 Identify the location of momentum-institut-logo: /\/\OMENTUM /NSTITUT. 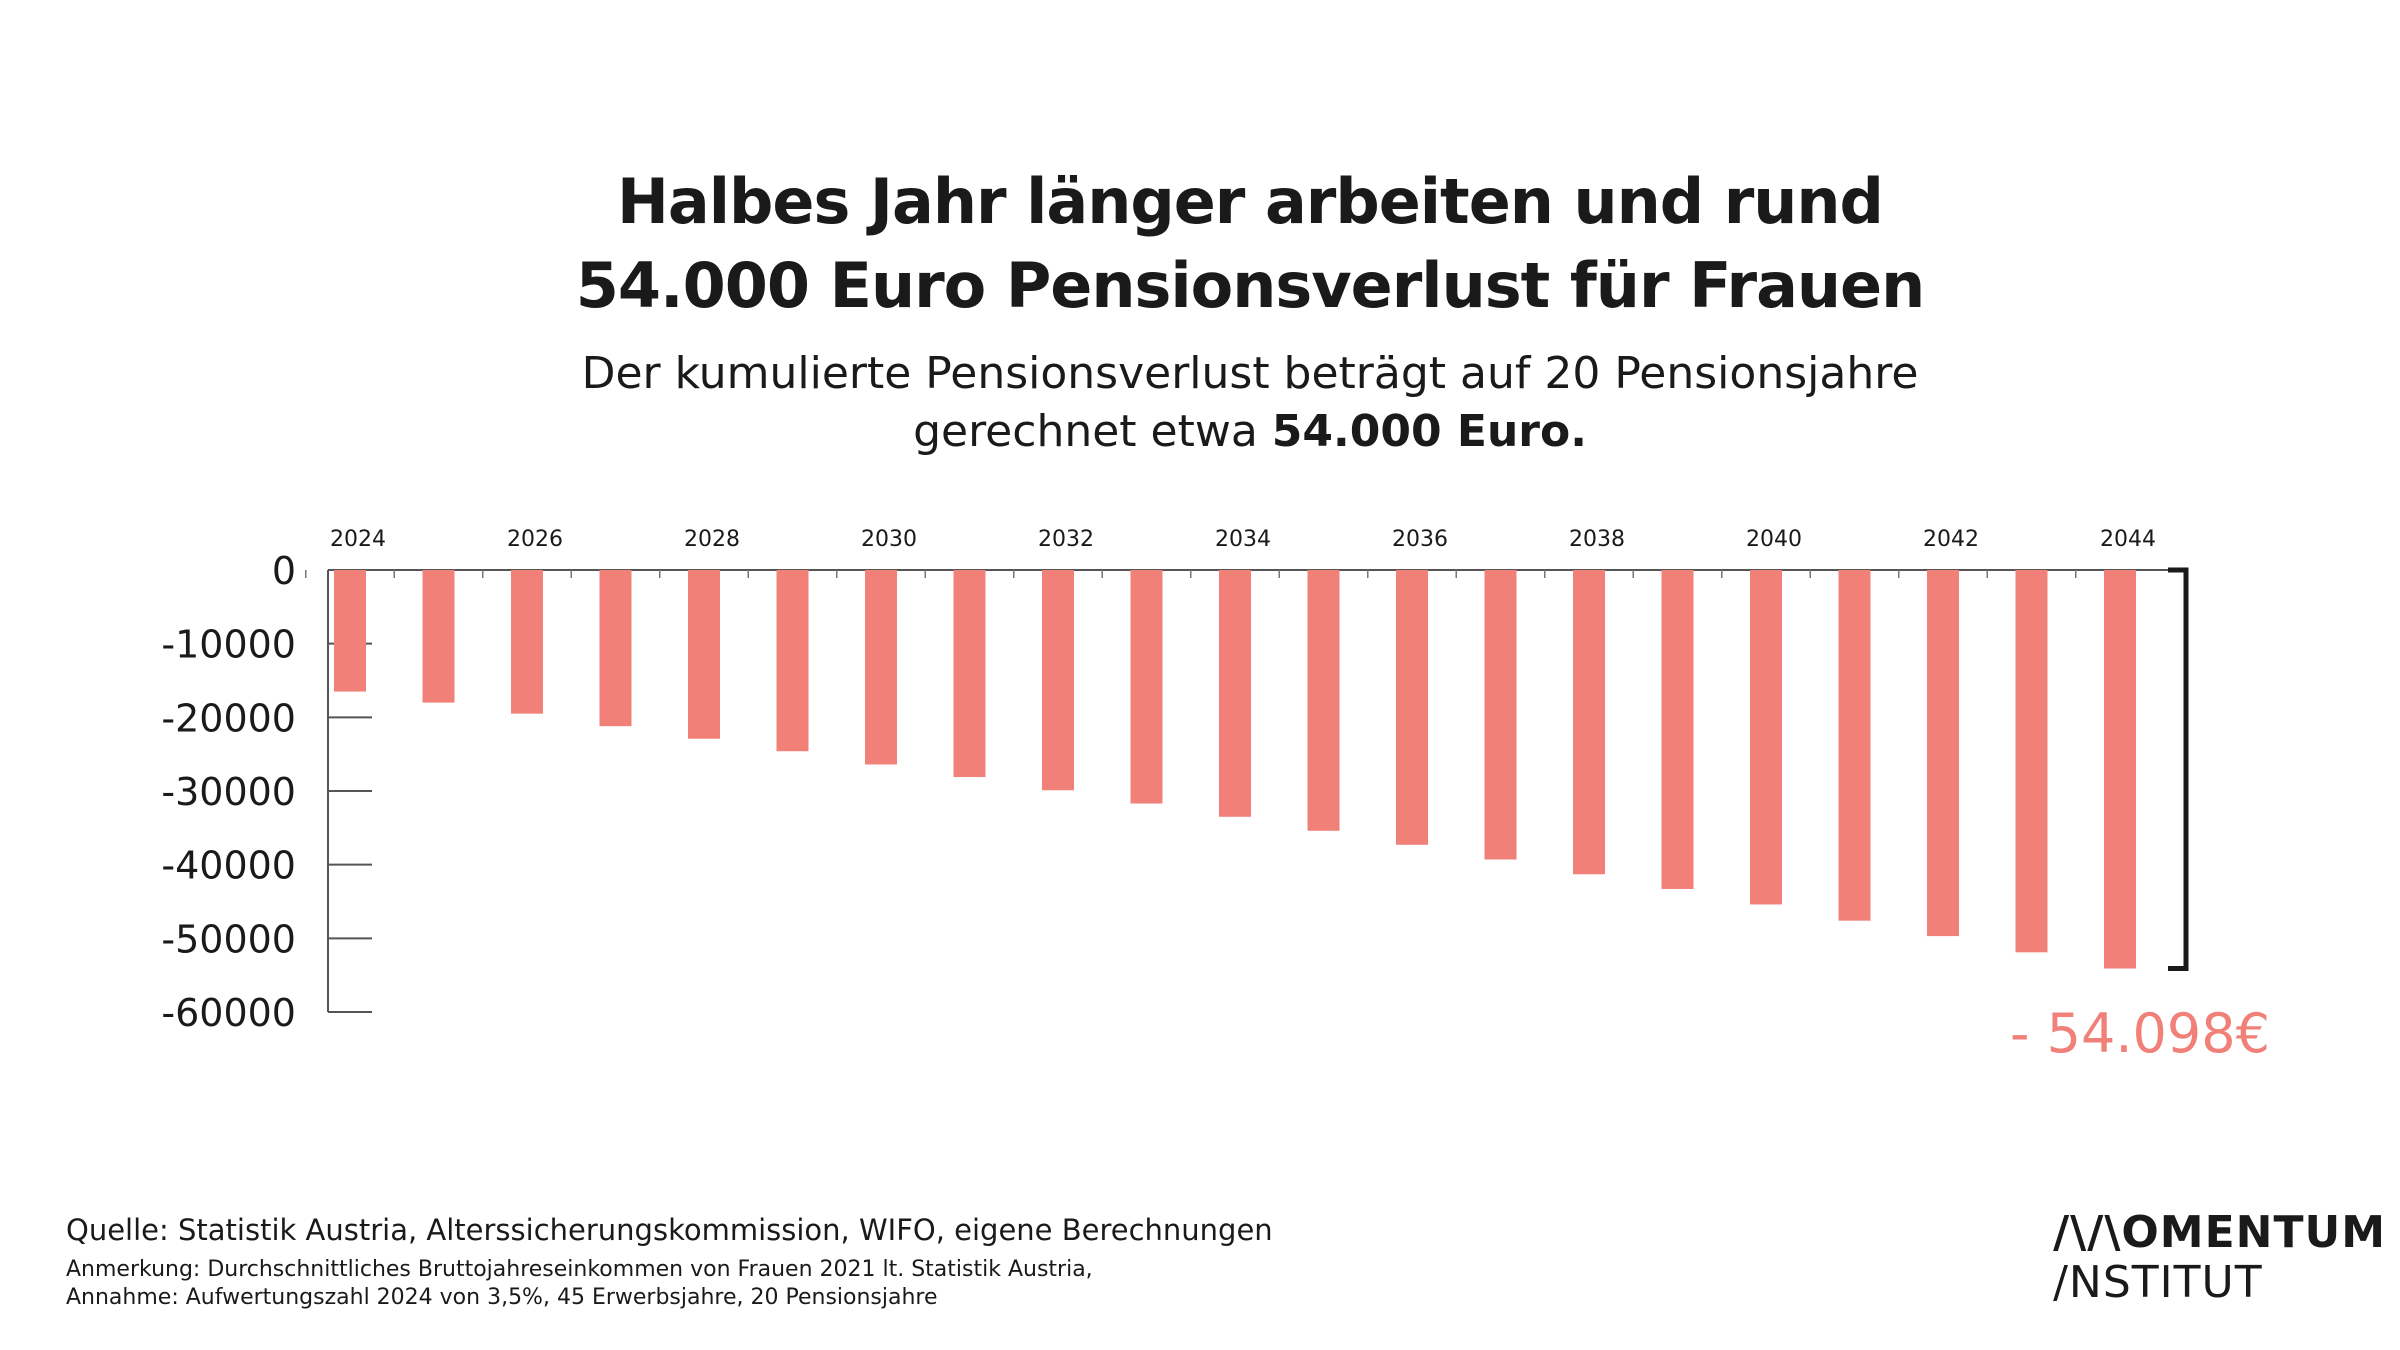
(2219, 1258).